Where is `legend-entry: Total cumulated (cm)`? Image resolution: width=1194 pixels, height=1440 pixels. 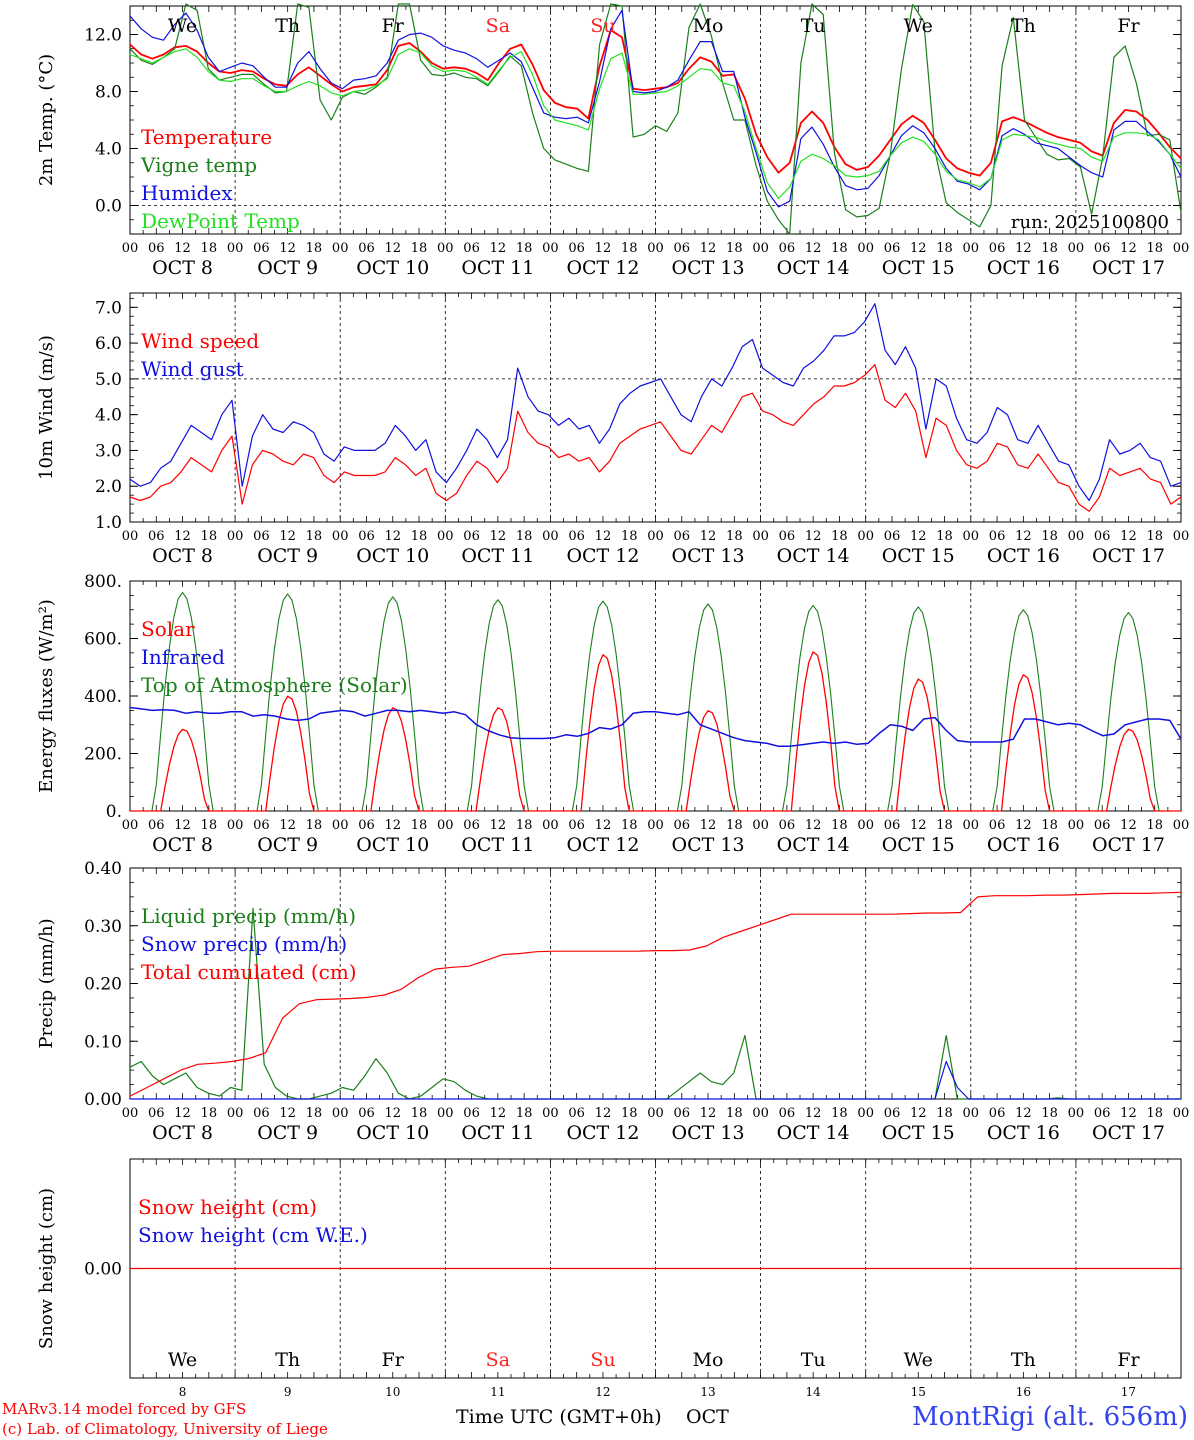 legend-entry: Total cumulated (cm) is located at coordinates (249, 972).